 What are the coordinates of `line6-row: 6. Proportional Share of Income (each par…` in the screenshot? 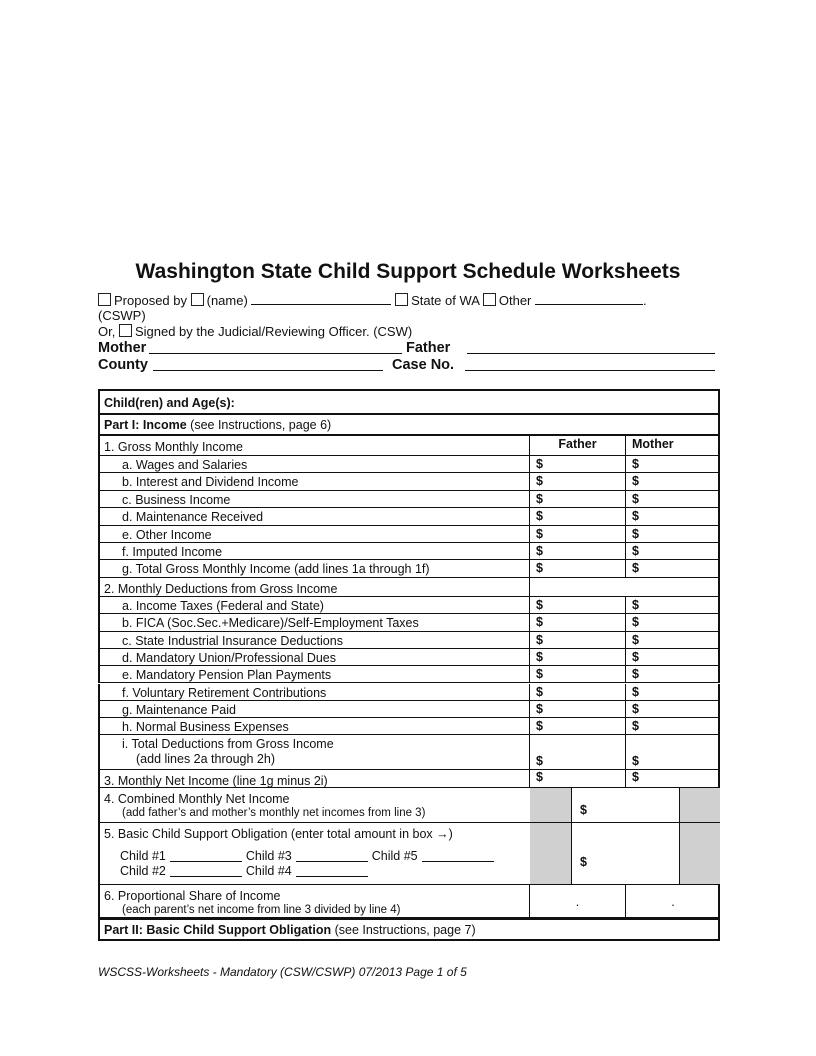 It's located at (409, 901).